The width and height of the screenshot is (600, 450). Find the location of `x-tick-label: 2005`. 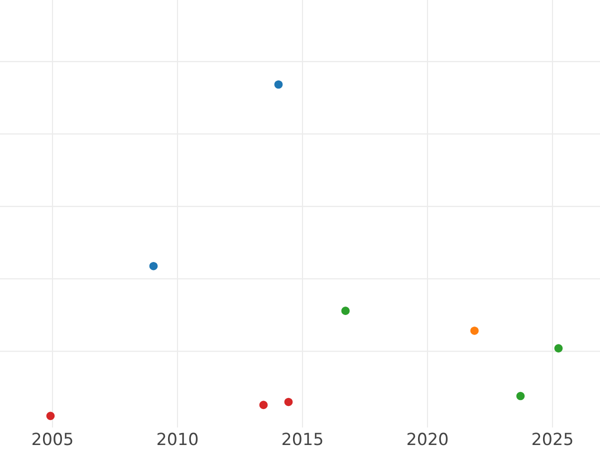

x-tick-label: 2005 is located at coordinates (52, 439).